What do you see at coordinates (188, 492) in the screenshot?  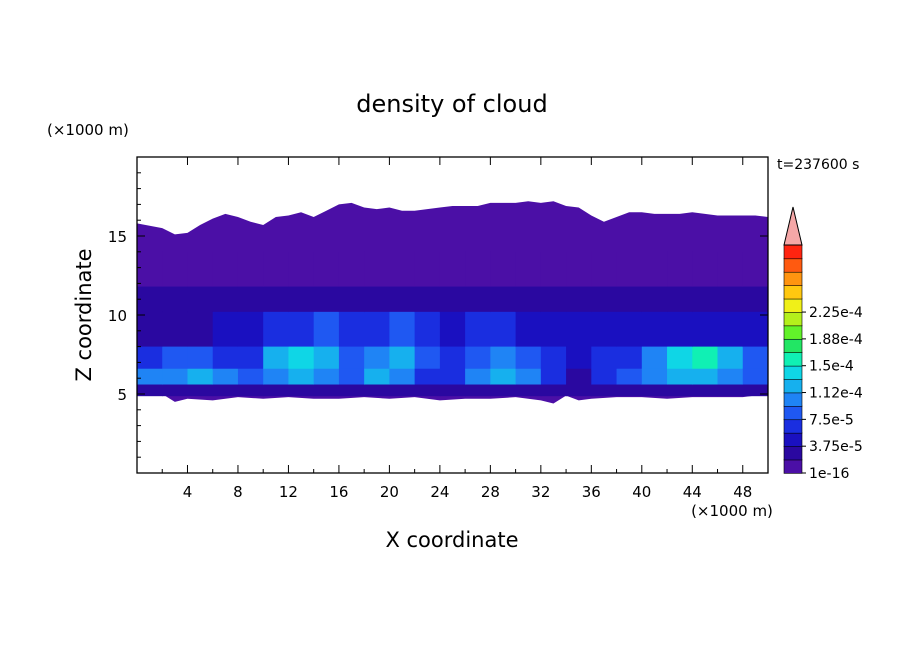 I see `x-tick-label: 4` at bounding box center [188, 492].